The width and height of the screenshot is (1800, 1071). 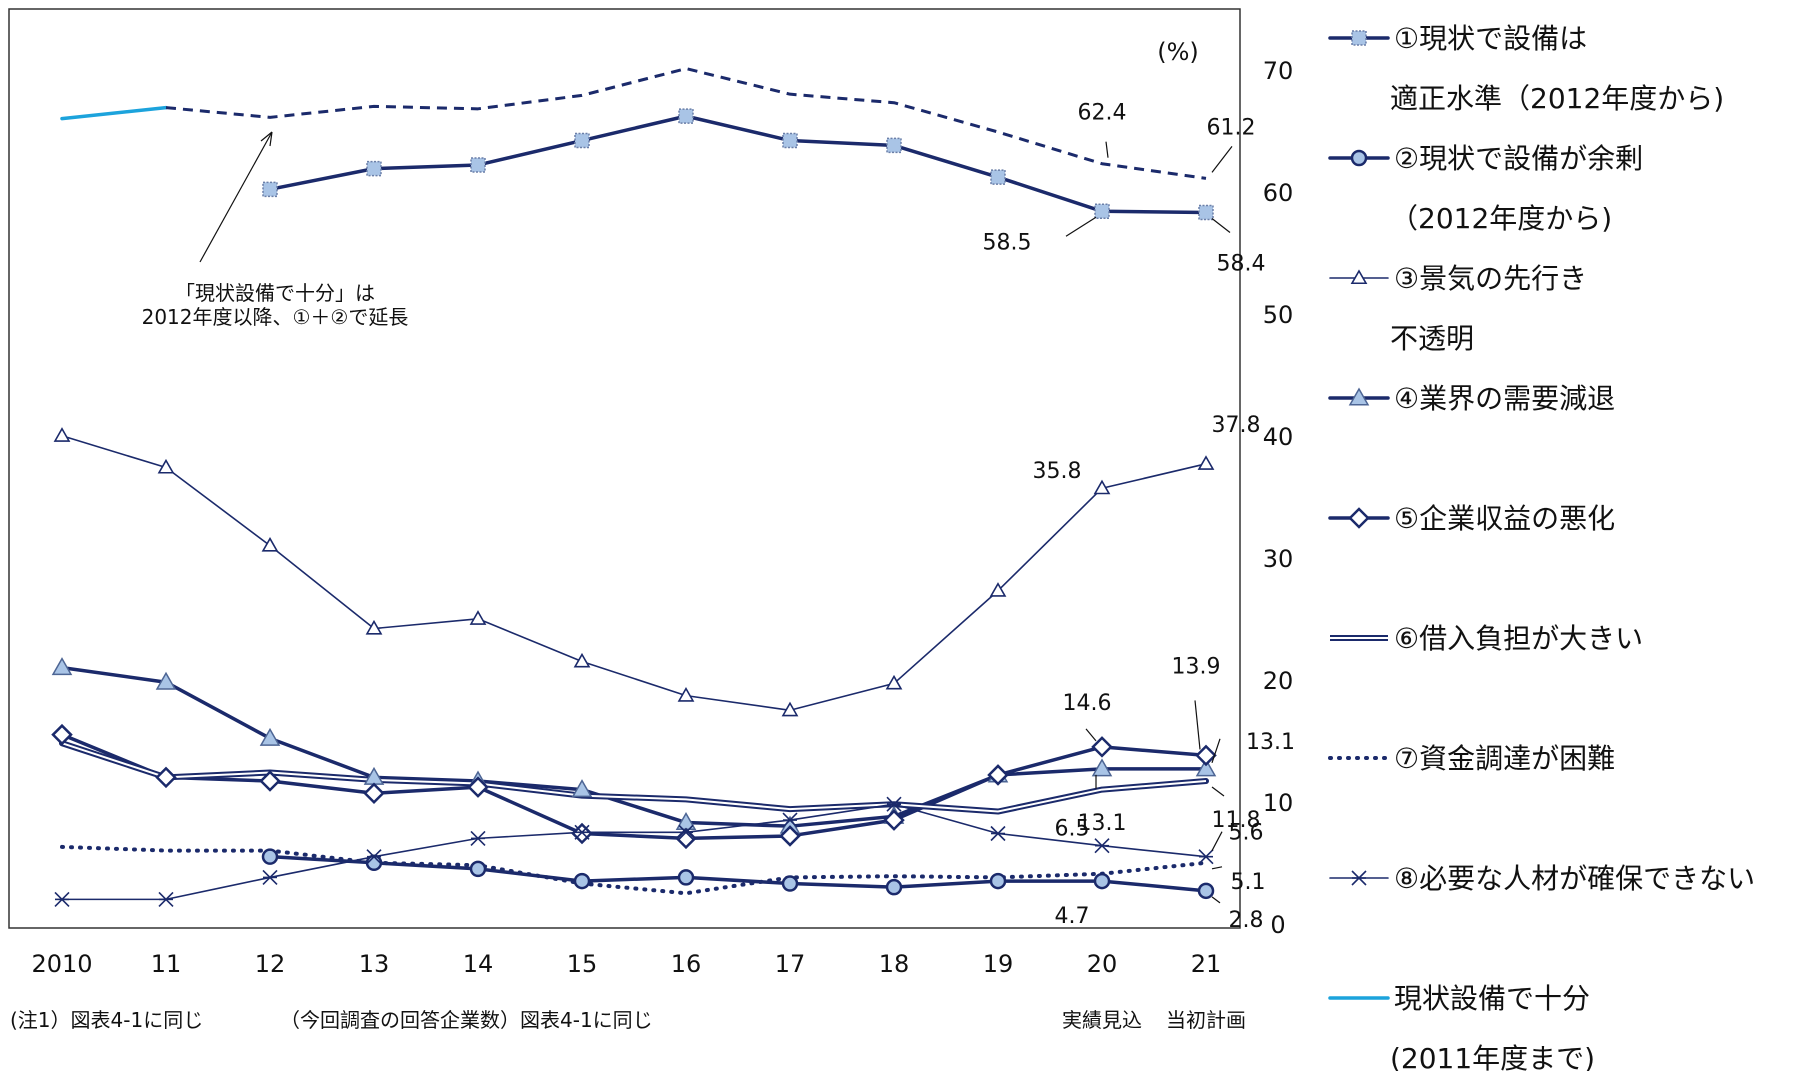 What do you see at coordinates (1236, 820) in the screenshot?
I see `data-label: 11.8` at bounding box center [1236, 820].